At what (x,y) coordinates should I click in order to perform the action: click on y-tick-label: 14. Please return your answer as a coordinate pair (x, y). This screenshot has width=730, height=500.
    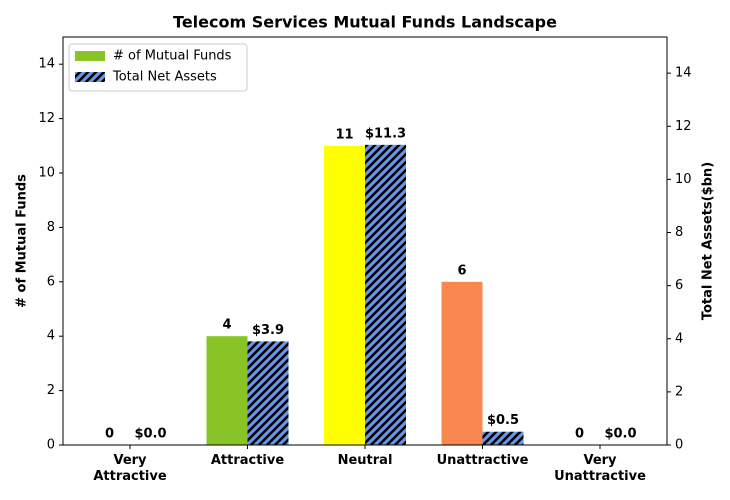
    Looking at the image, I should click on (46, 64).